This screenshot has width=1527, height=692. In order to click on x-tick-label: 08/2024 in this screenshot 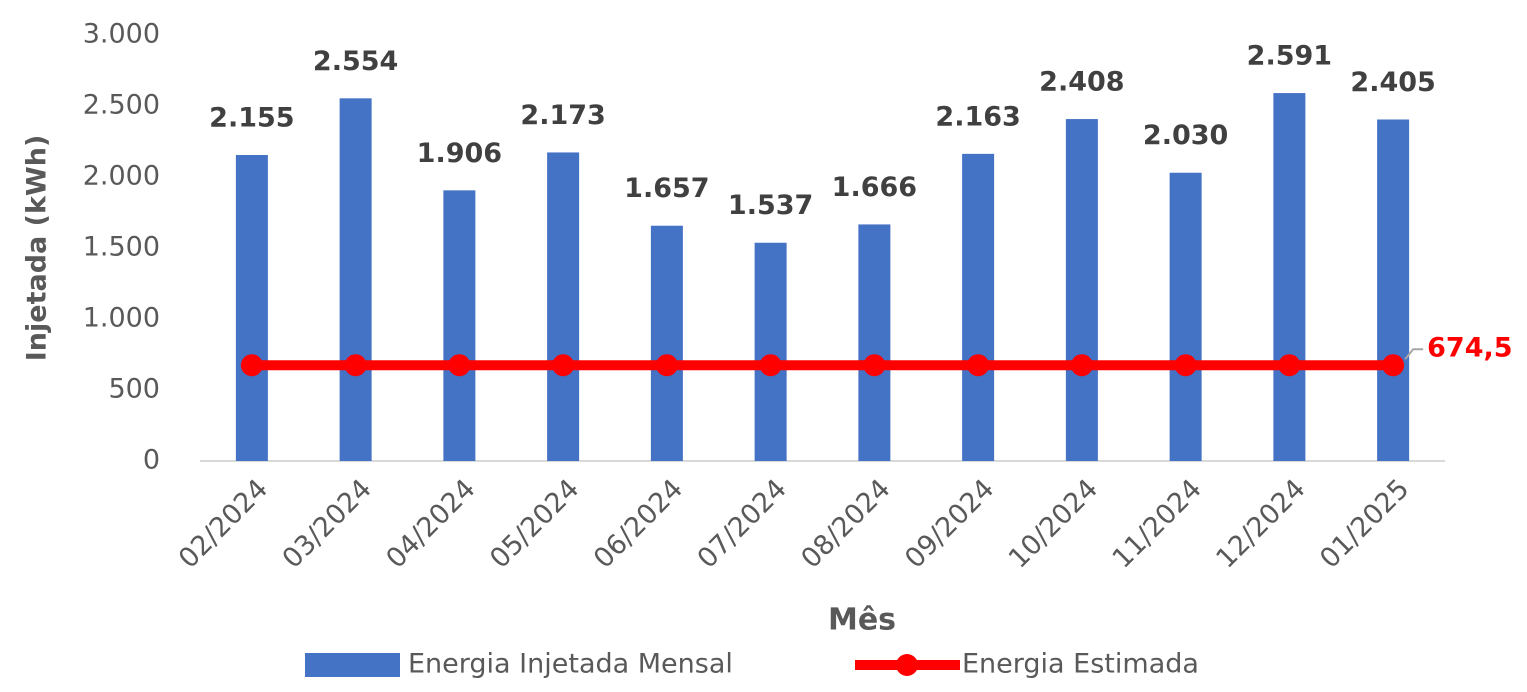, I will do `click(845, 523)`.